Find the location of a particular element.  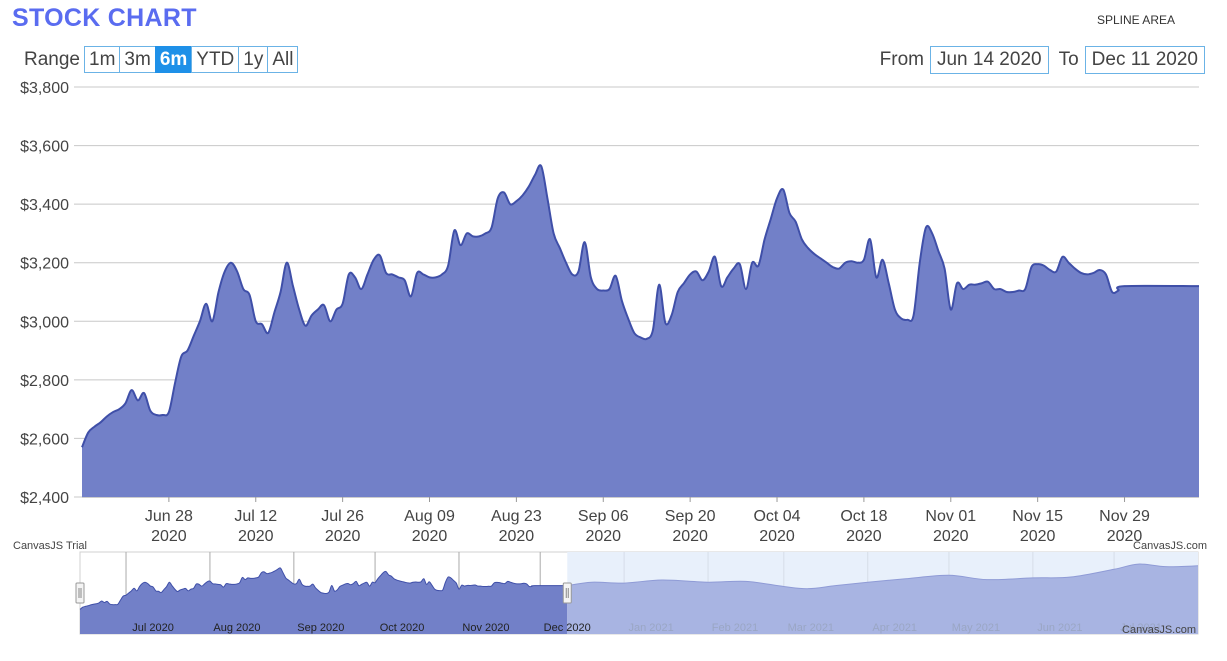

navigator-label: Dec 2020 is located at coordinates (567, 628).